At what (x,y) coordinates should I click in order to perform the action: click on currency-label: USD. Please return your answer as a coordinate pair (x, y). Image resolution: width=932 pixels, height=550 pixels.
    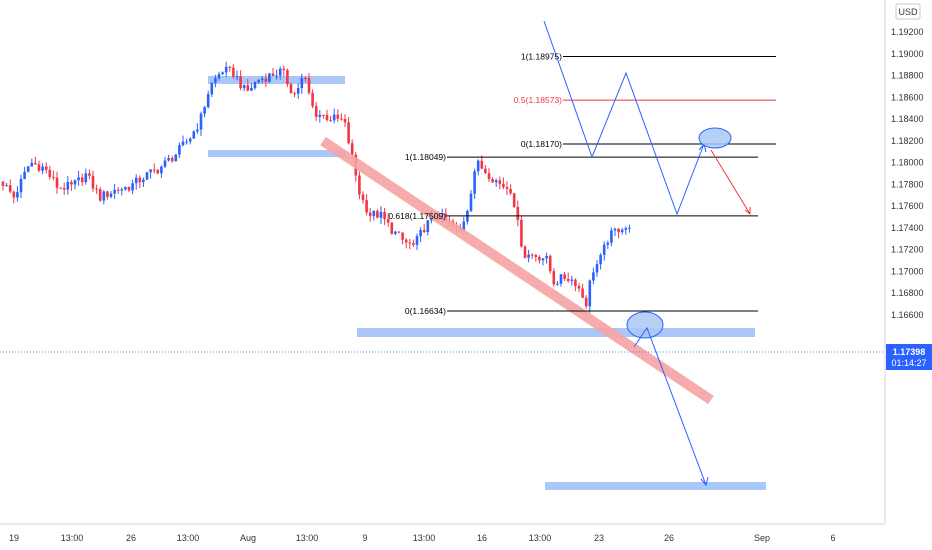
    Looking at the image, I should click on (908, 12).